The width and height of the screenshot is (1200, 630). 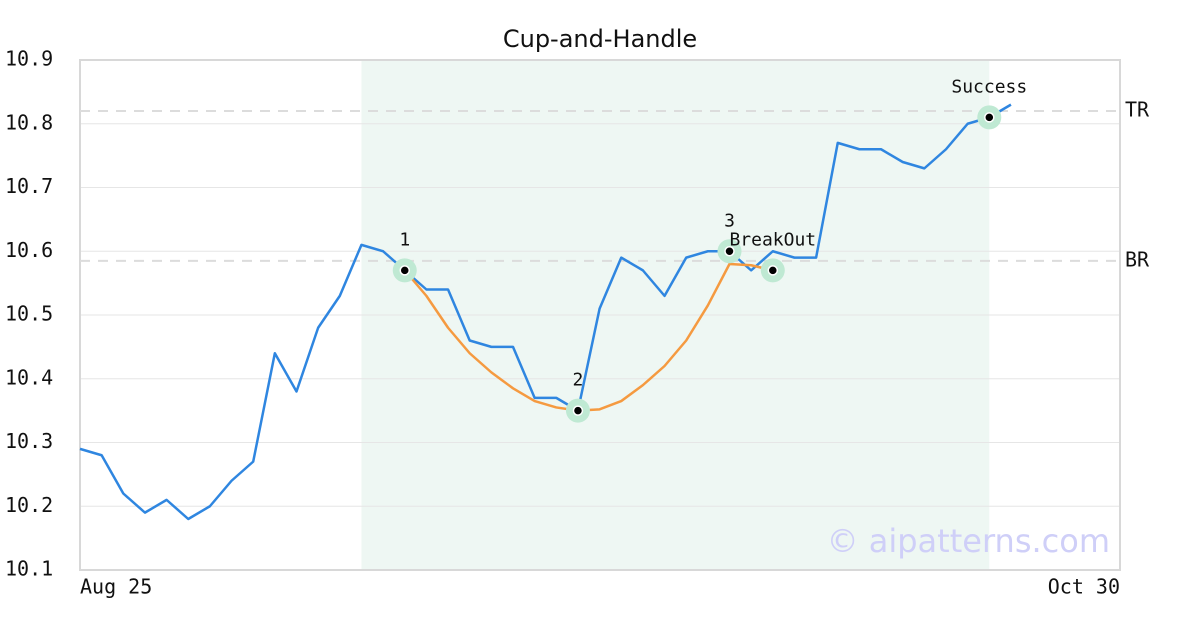 What do you see at coordinates (729, 220) in the screenshot?
I see `point-label: 3` at bounding box center [729, 220].